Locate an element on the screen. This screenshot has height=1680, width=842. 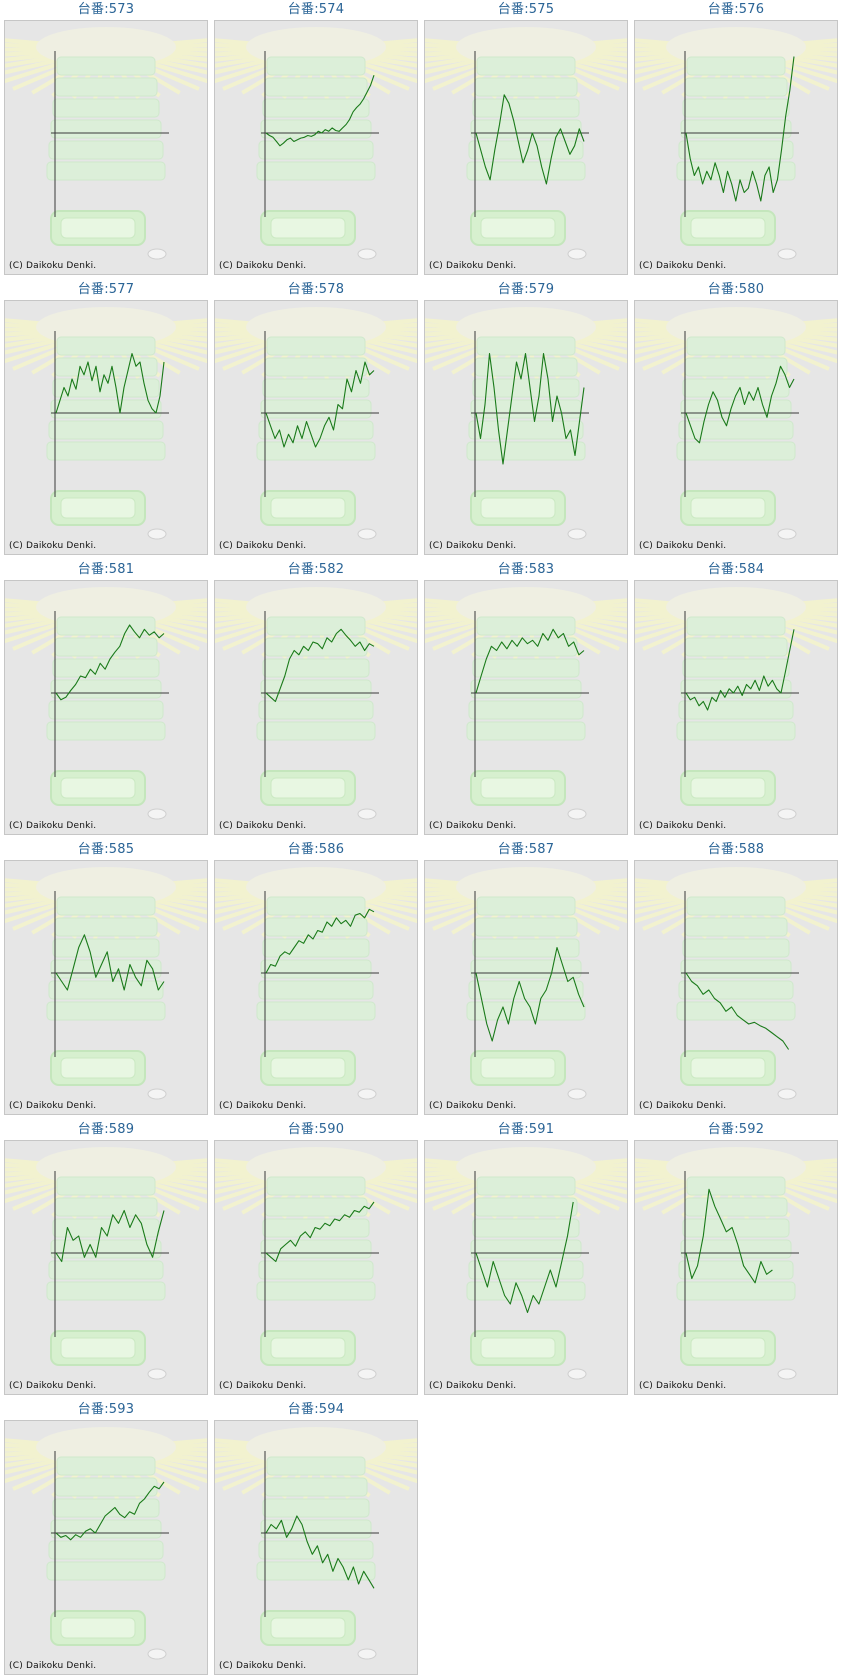
machine-number-title: 台番:575 is located at coordinates (526, 9).